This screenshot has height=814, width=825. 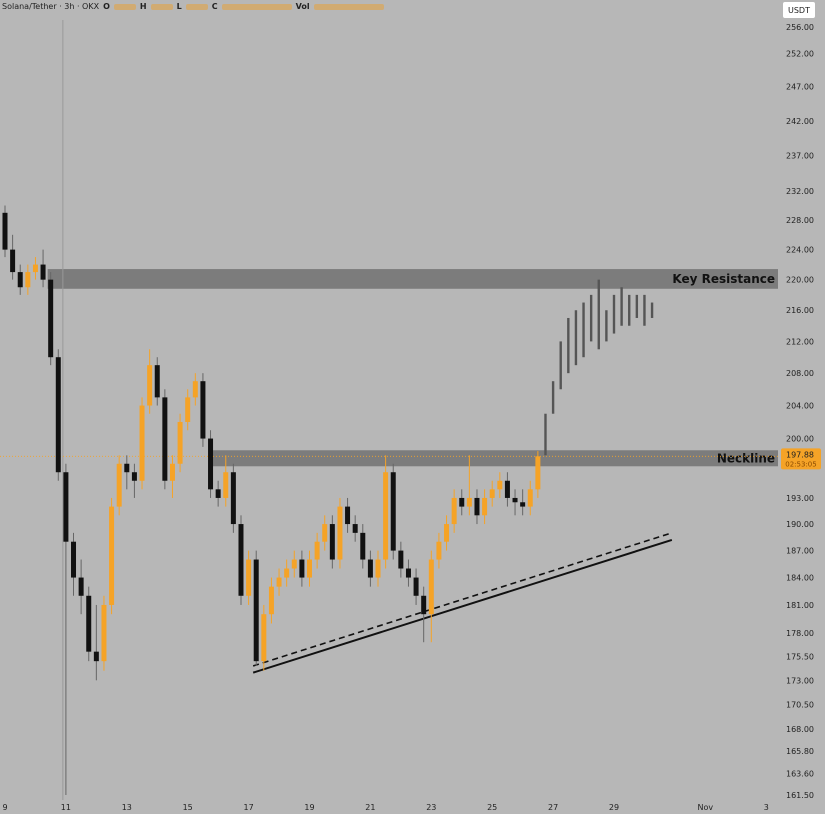 I want to click on y-tick-label: 200.00, so click(x=800, y=439).